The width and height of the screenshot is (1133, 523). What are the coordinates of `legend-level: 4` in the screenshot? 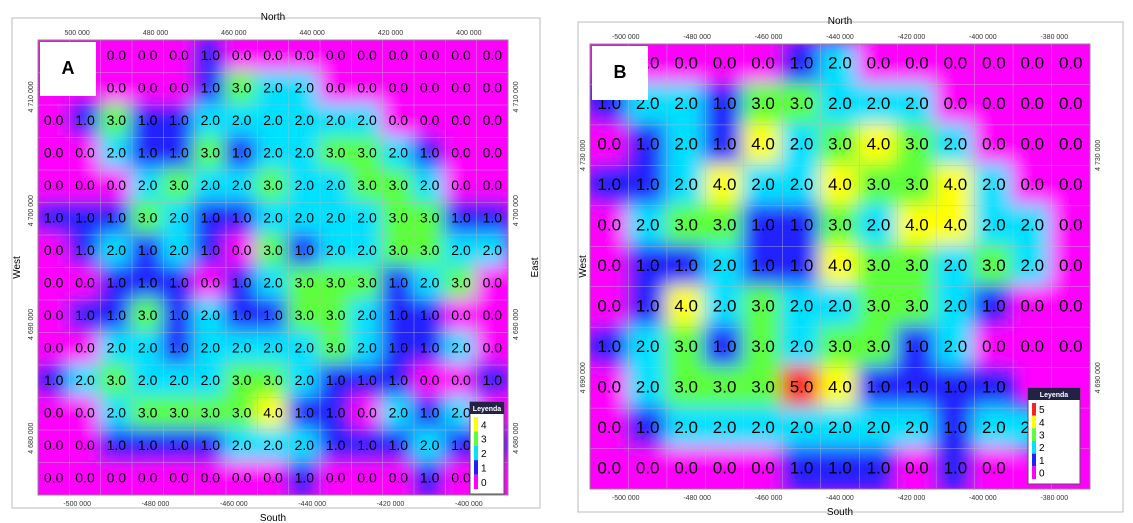 It's located at (1042, 423).